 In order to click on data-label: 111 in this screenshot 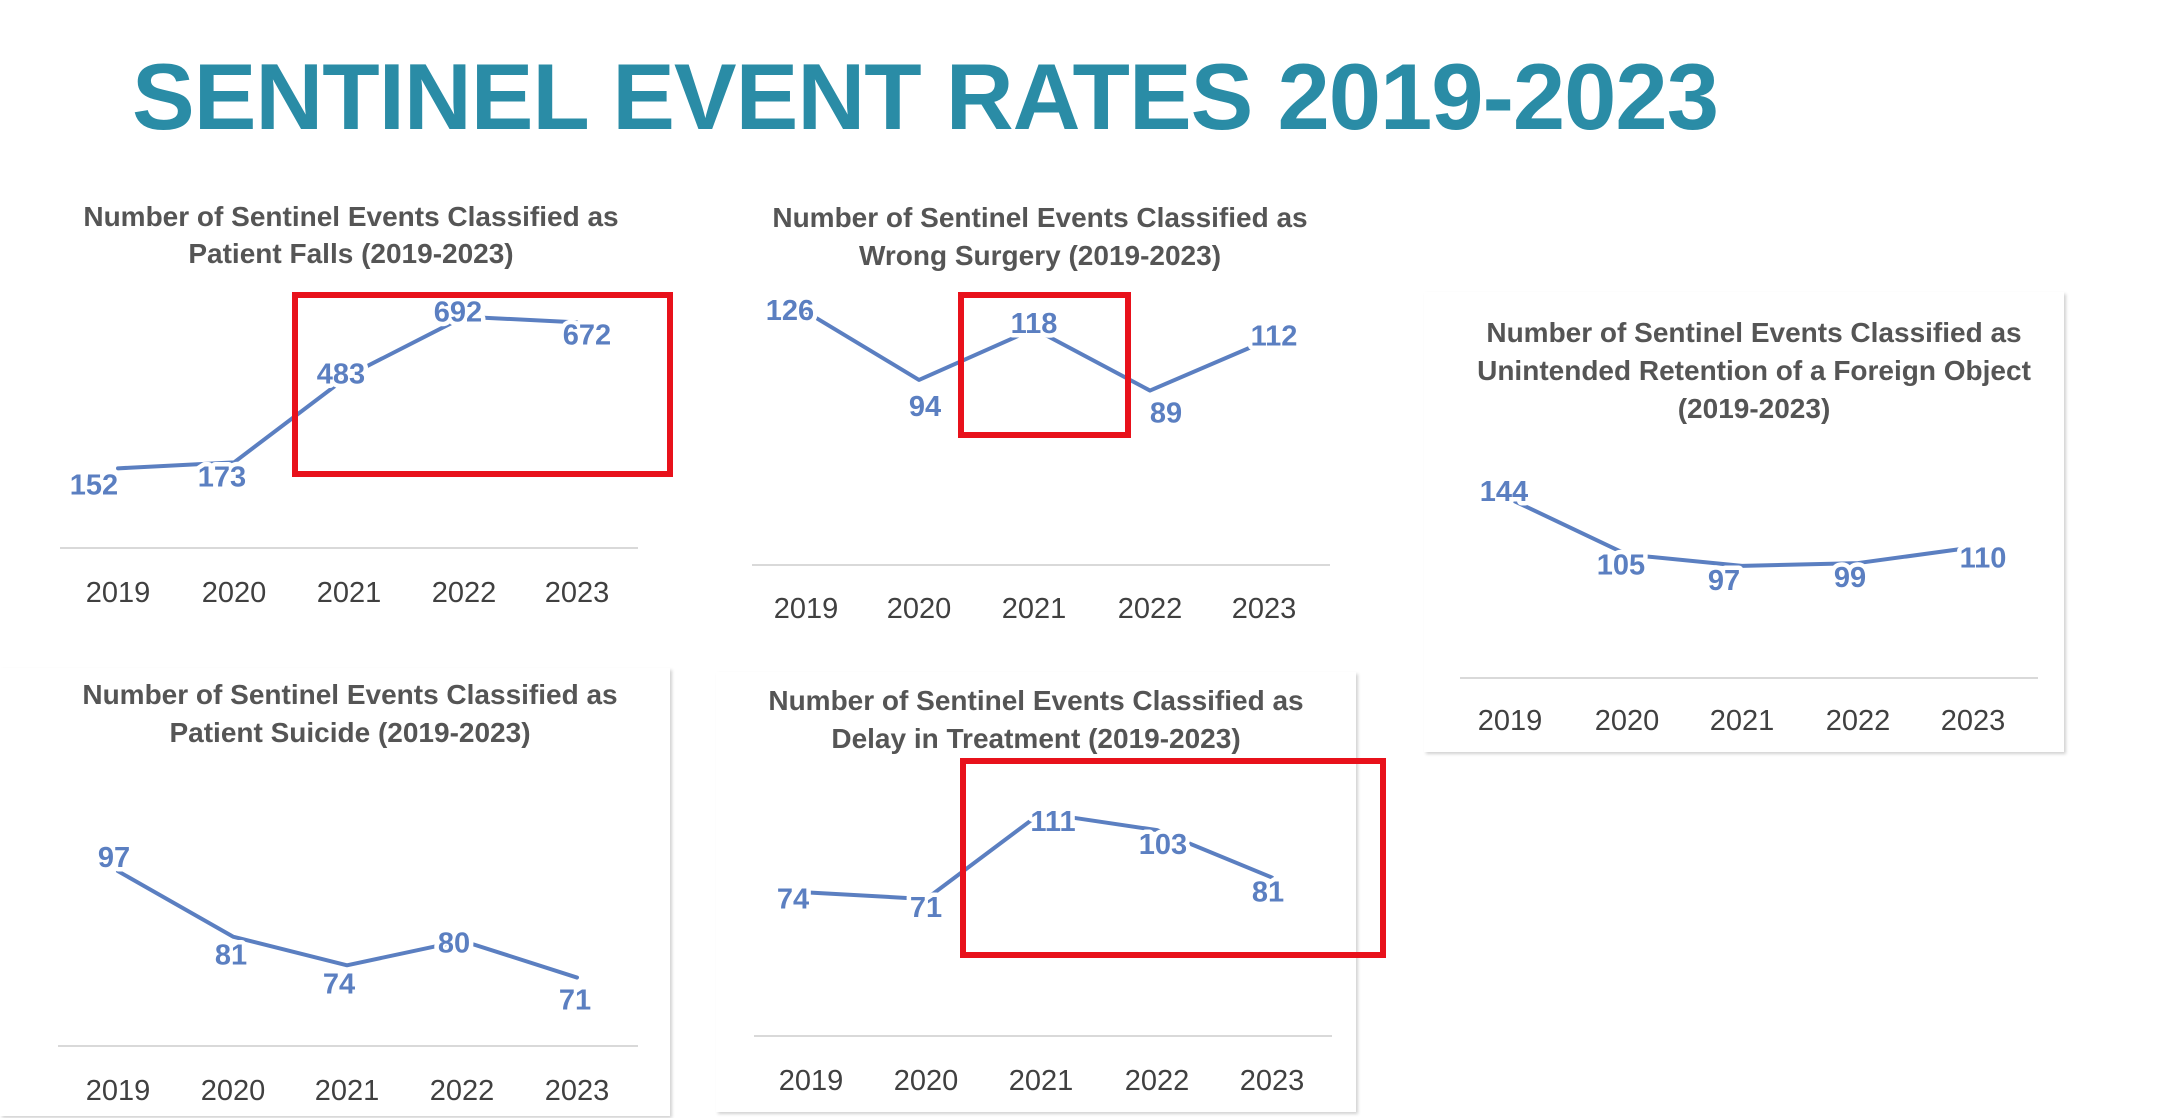, I will do `click(1052, 822)`.